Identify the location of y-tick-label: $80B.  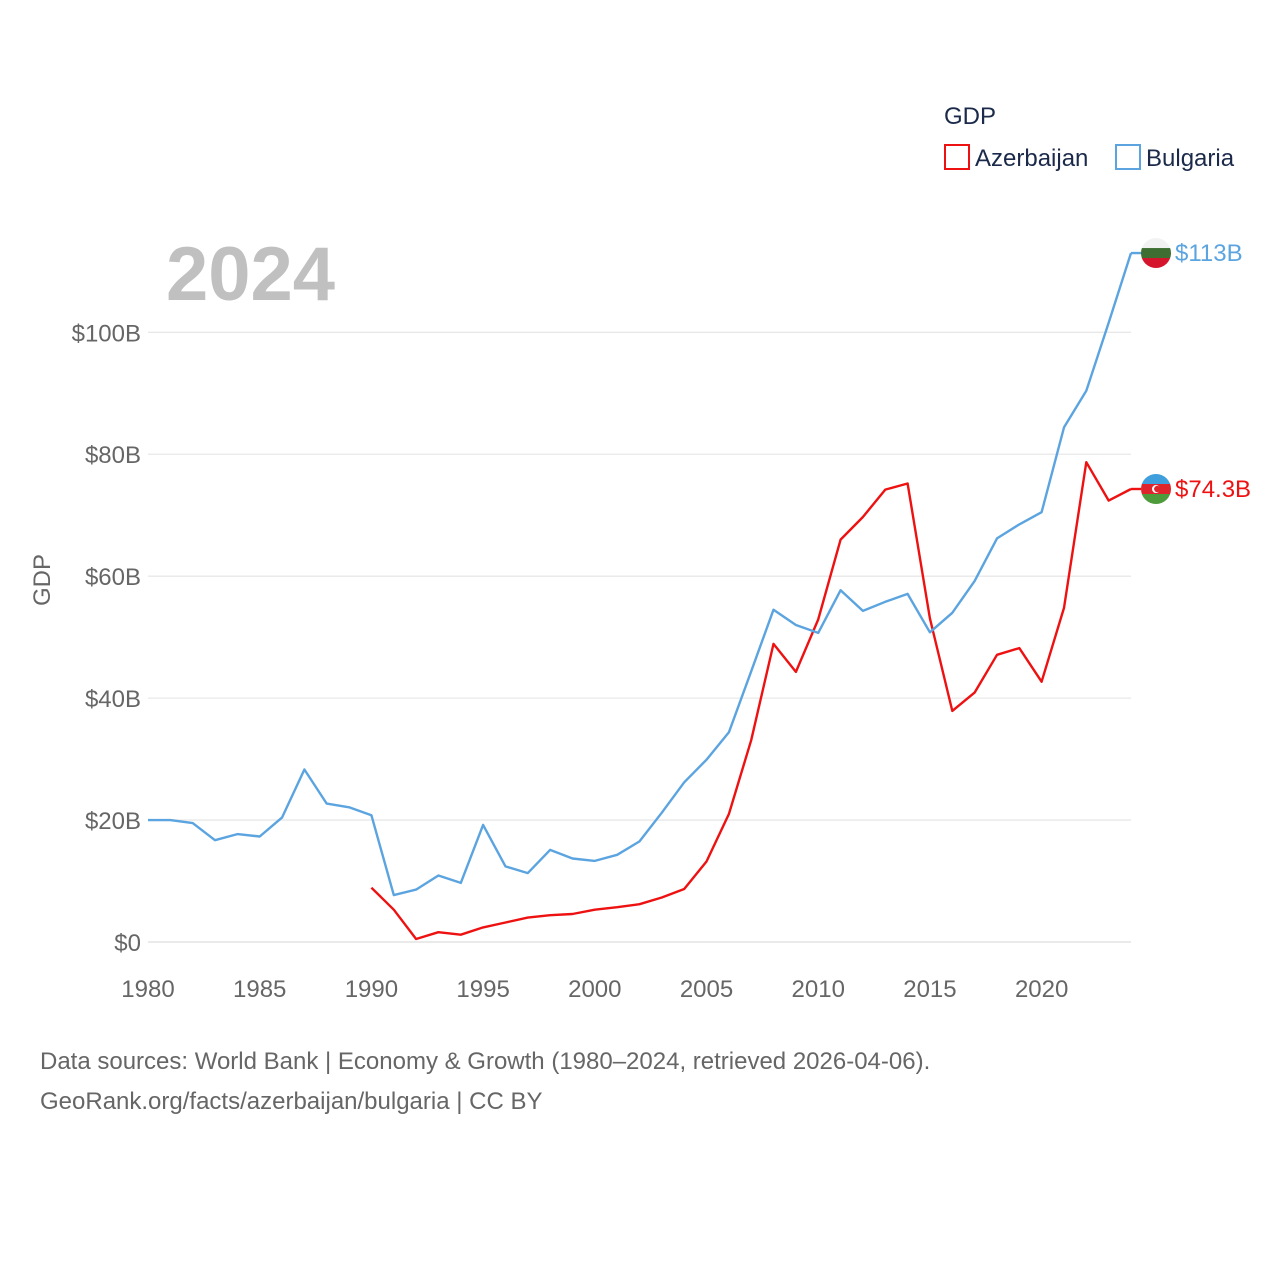
(113, 455).